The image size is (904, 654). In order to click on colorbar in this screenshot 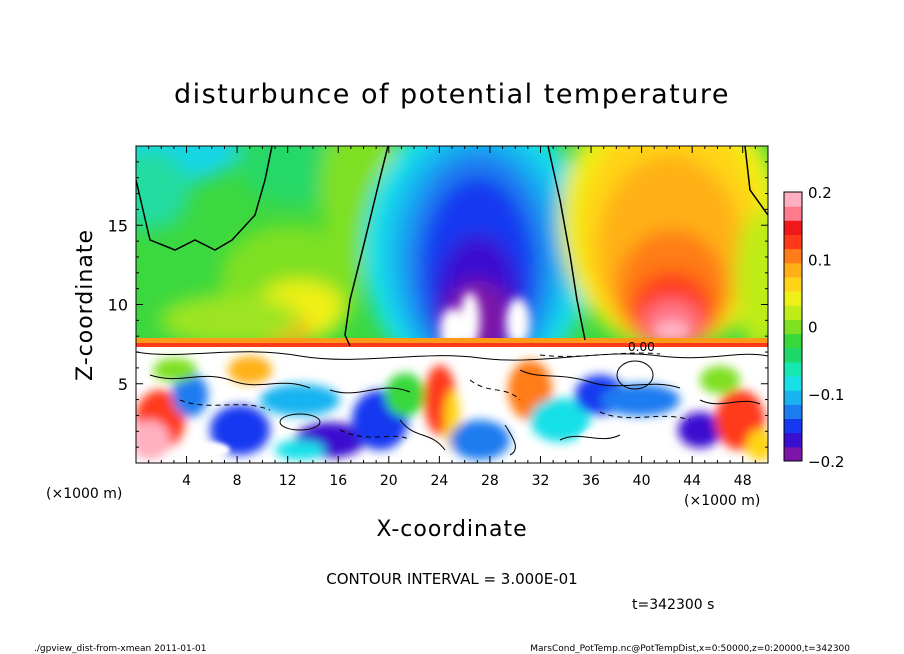, I will do `click(793, 326)`.